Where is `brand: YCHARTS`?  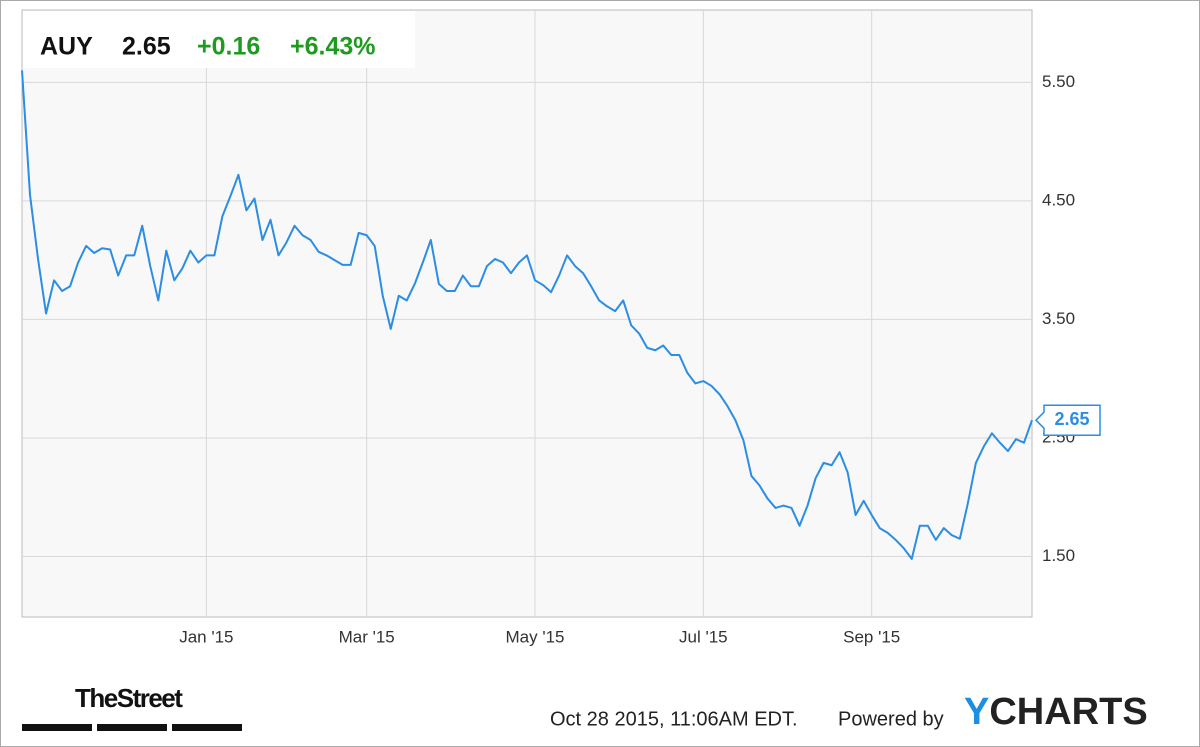
brand: YCHARTS is located at coordinates (1056, 712).